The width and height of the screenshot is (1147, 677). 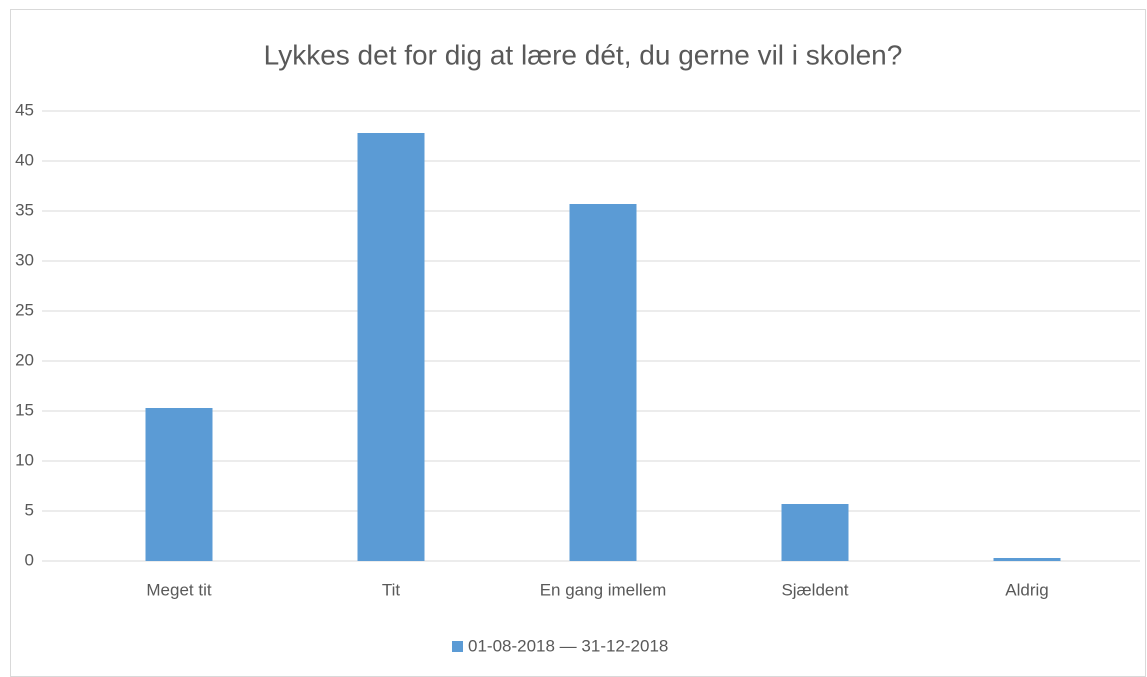 I want to click on y-tick-label: 0, so click(x=29, y=559).